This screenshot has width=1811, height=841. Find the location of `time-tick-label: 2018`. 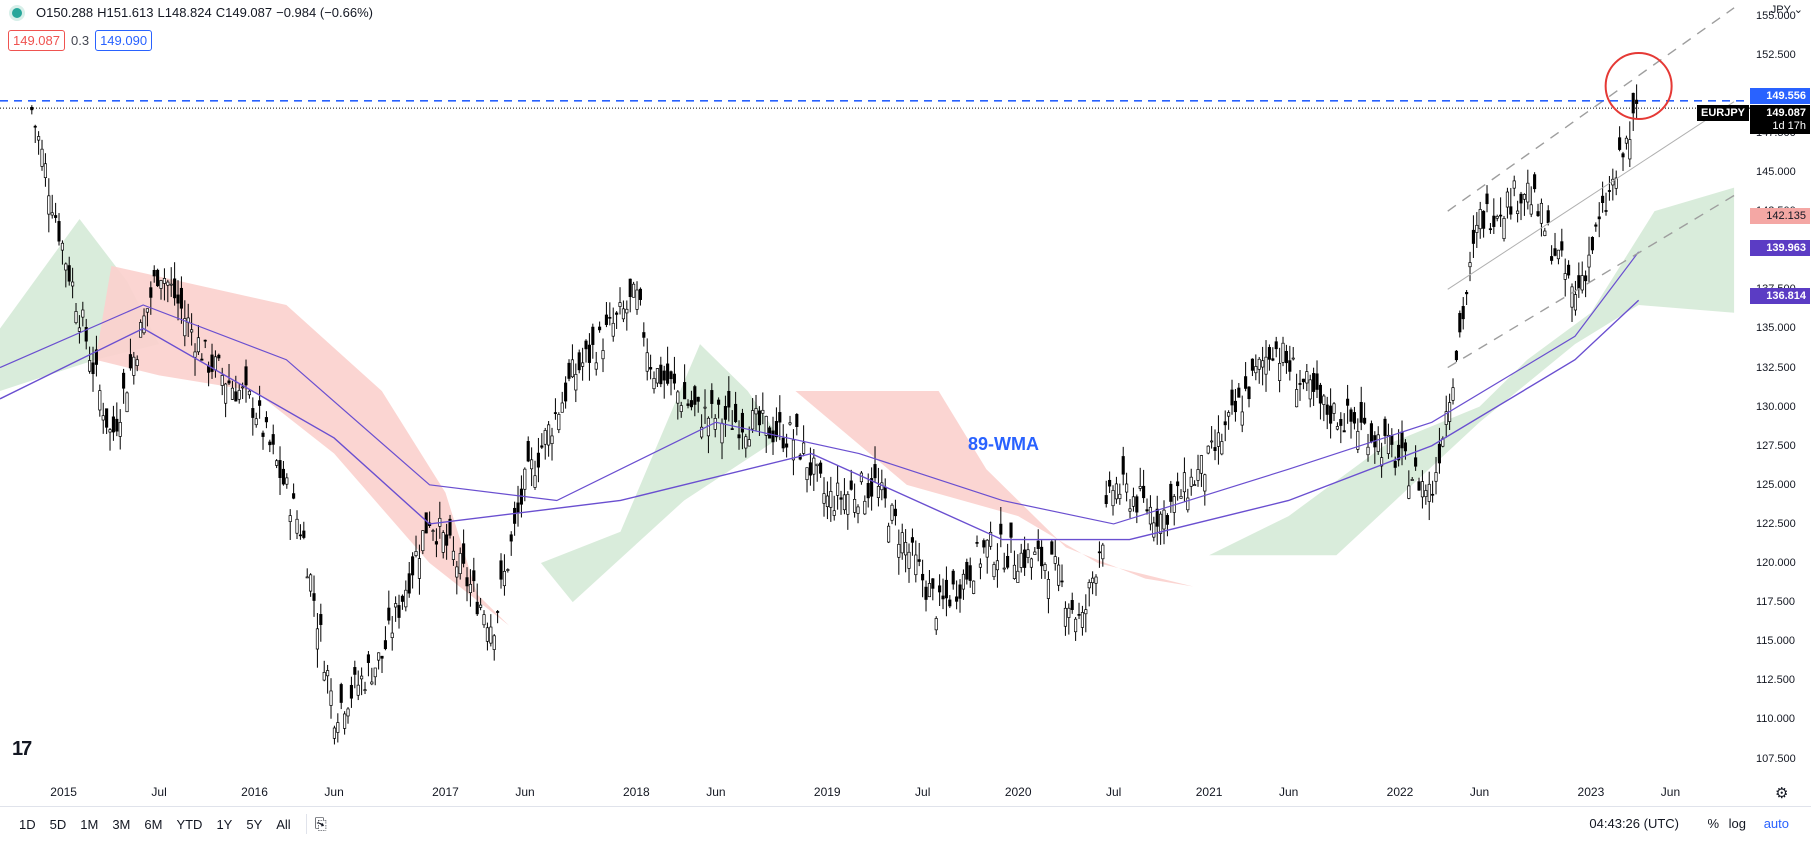

time-tick-label: 2018 is located at coordinates (636, 792).